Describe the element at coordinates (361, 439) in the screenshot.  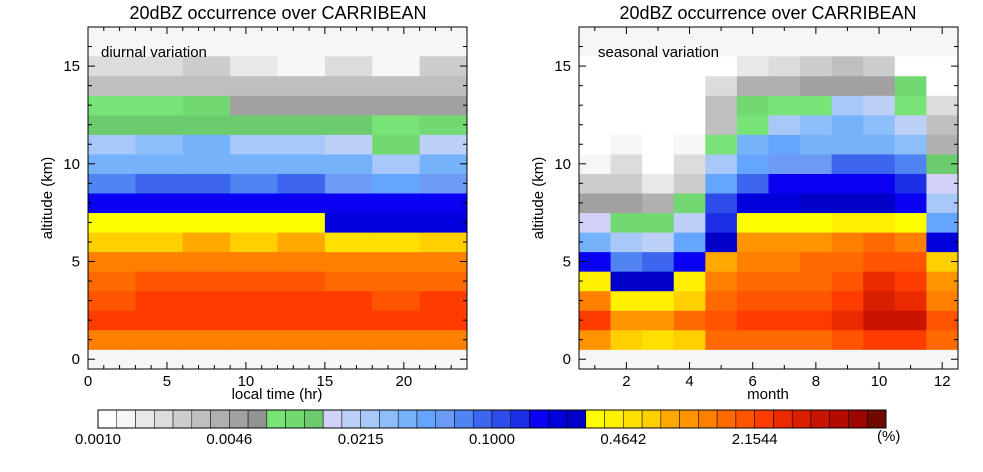
I see `colorbar-tick-label: 0.0215` at that location.